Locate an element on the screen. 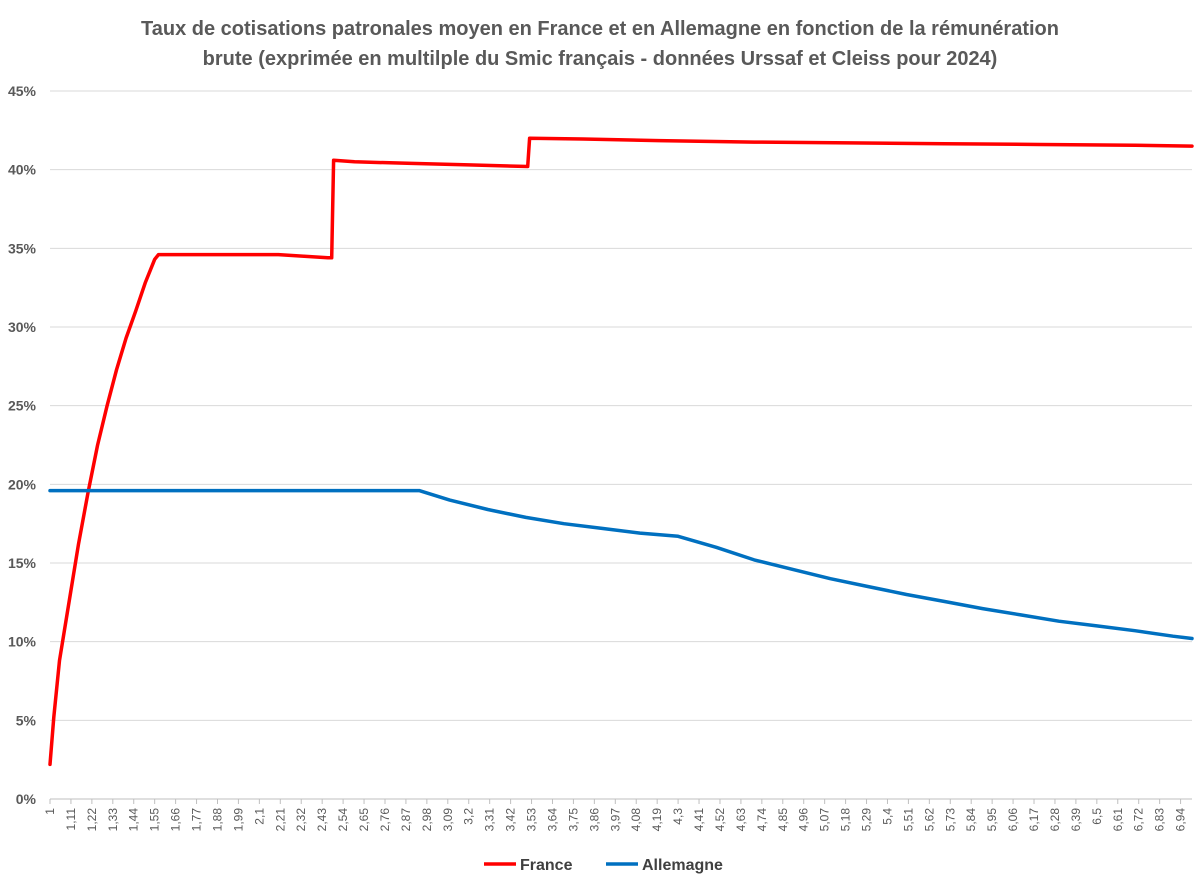 Image resolution: width=1200 pixels, height=884 pixels. x-tick-label: 1,77 is located at coordinates (197, 820).